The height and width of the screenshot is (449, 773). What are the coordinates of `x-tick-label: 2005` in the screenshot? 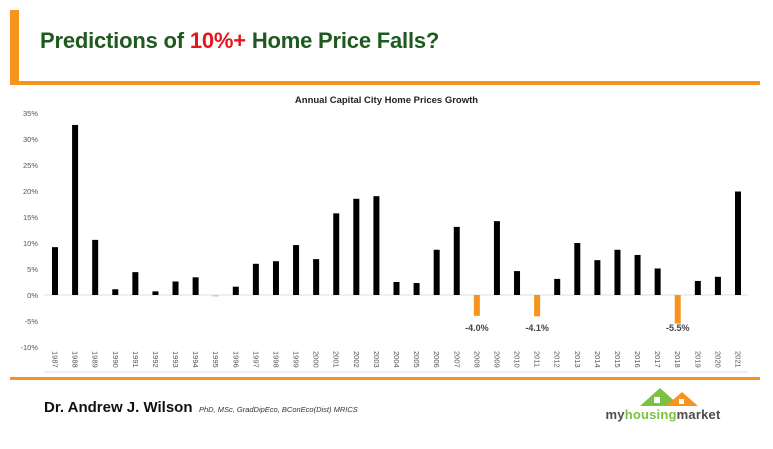 It's located at (416, 359).